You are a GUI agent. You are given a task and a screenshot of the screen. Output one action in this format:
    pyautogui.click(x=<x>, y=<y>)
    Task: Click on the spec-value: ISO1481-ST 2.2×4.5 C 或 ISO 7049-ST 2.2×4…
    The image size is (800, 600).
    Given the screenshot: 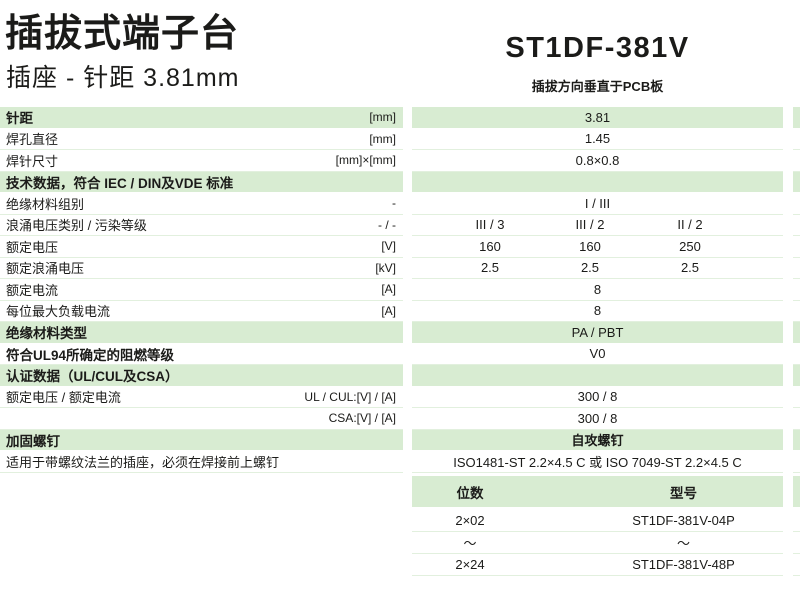 What is the action you would take?
    pyautogui.click(x=597, y=462)
    